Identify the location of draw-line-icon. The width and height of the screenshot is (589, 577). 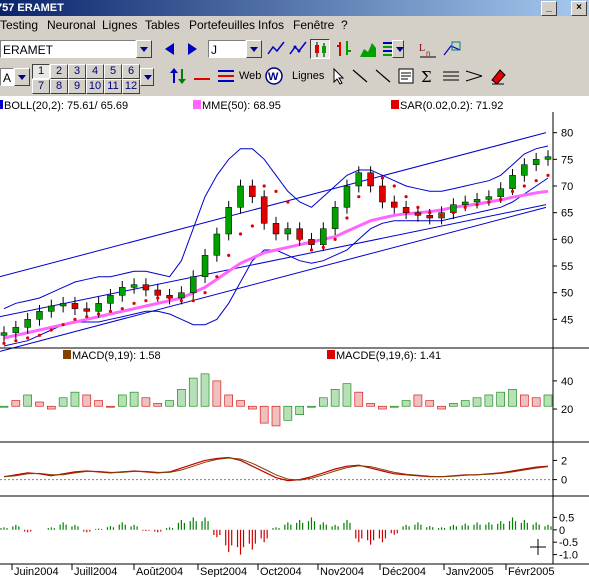
(360, 76).